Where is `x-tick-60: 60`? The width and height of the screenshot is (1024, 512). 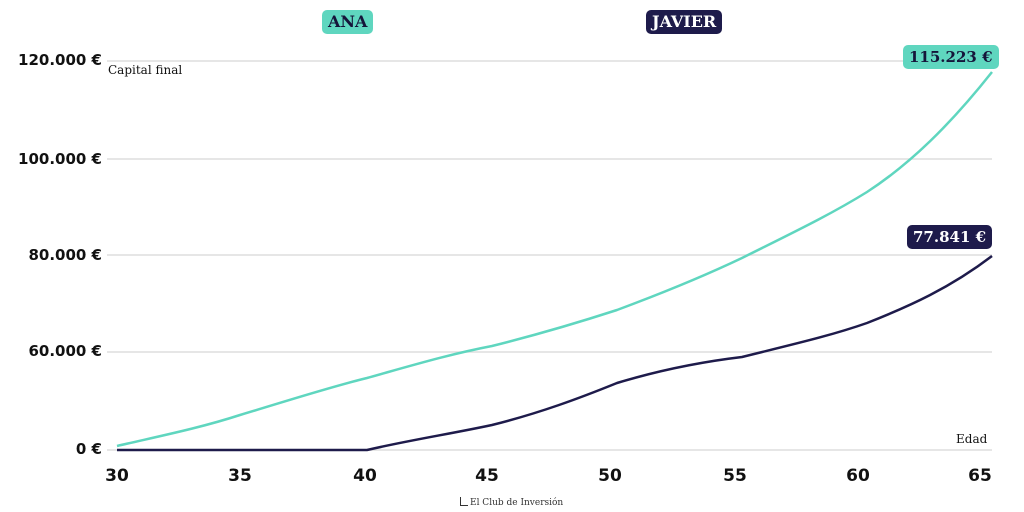 x-tick-60: 60 is located at coordinates (858, 476).